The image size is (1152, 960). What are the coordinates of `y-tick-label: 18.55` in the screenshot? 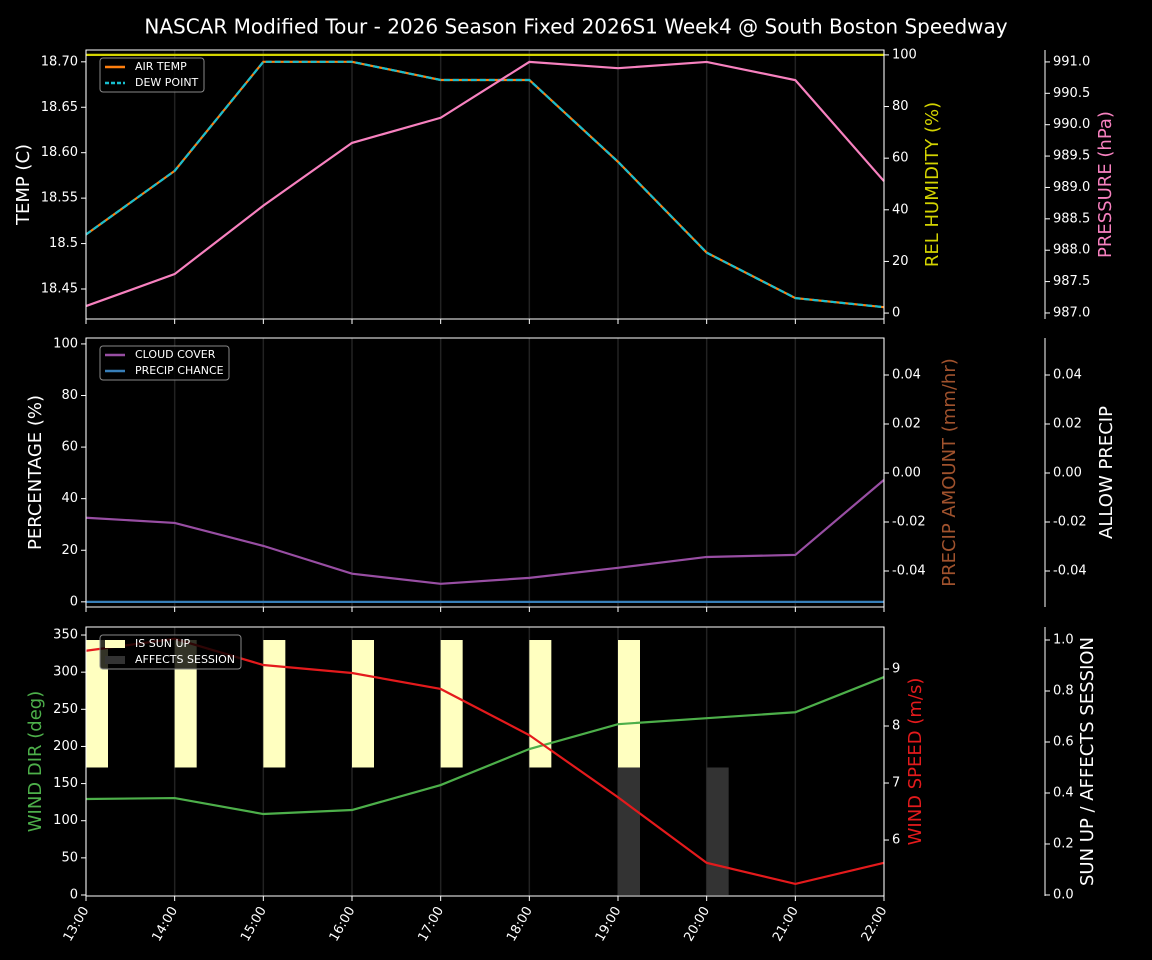 It's located at (59, 198).